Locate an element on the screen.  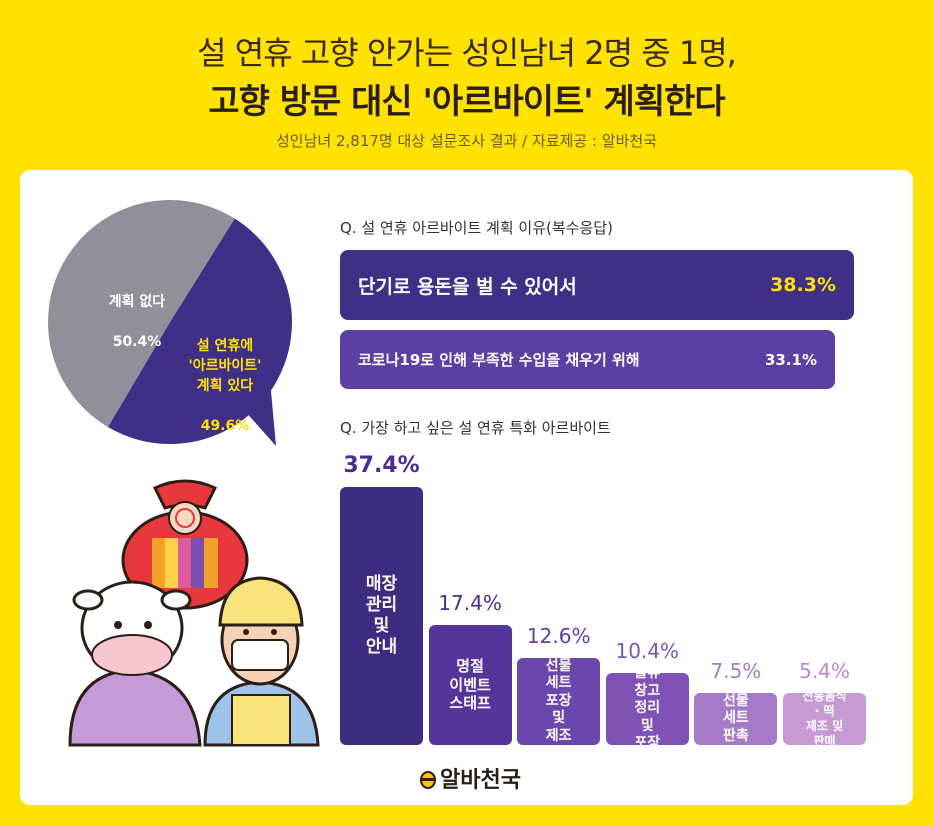
illustration is located at coordinates (194, 613).